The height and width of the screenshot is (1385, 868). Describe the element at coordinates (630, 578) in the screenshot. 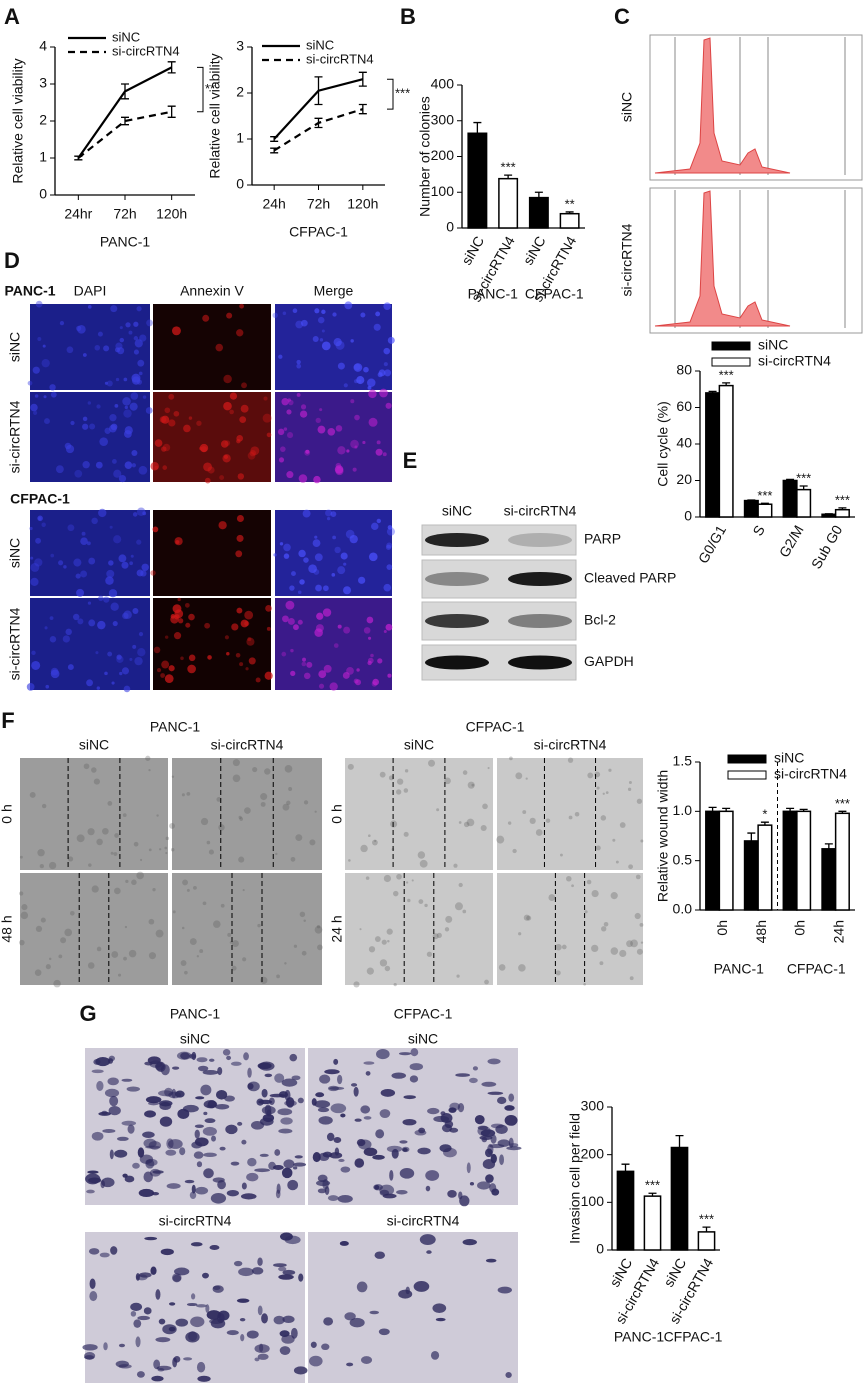

I see `band-label: Cleaved PARP` at that location.